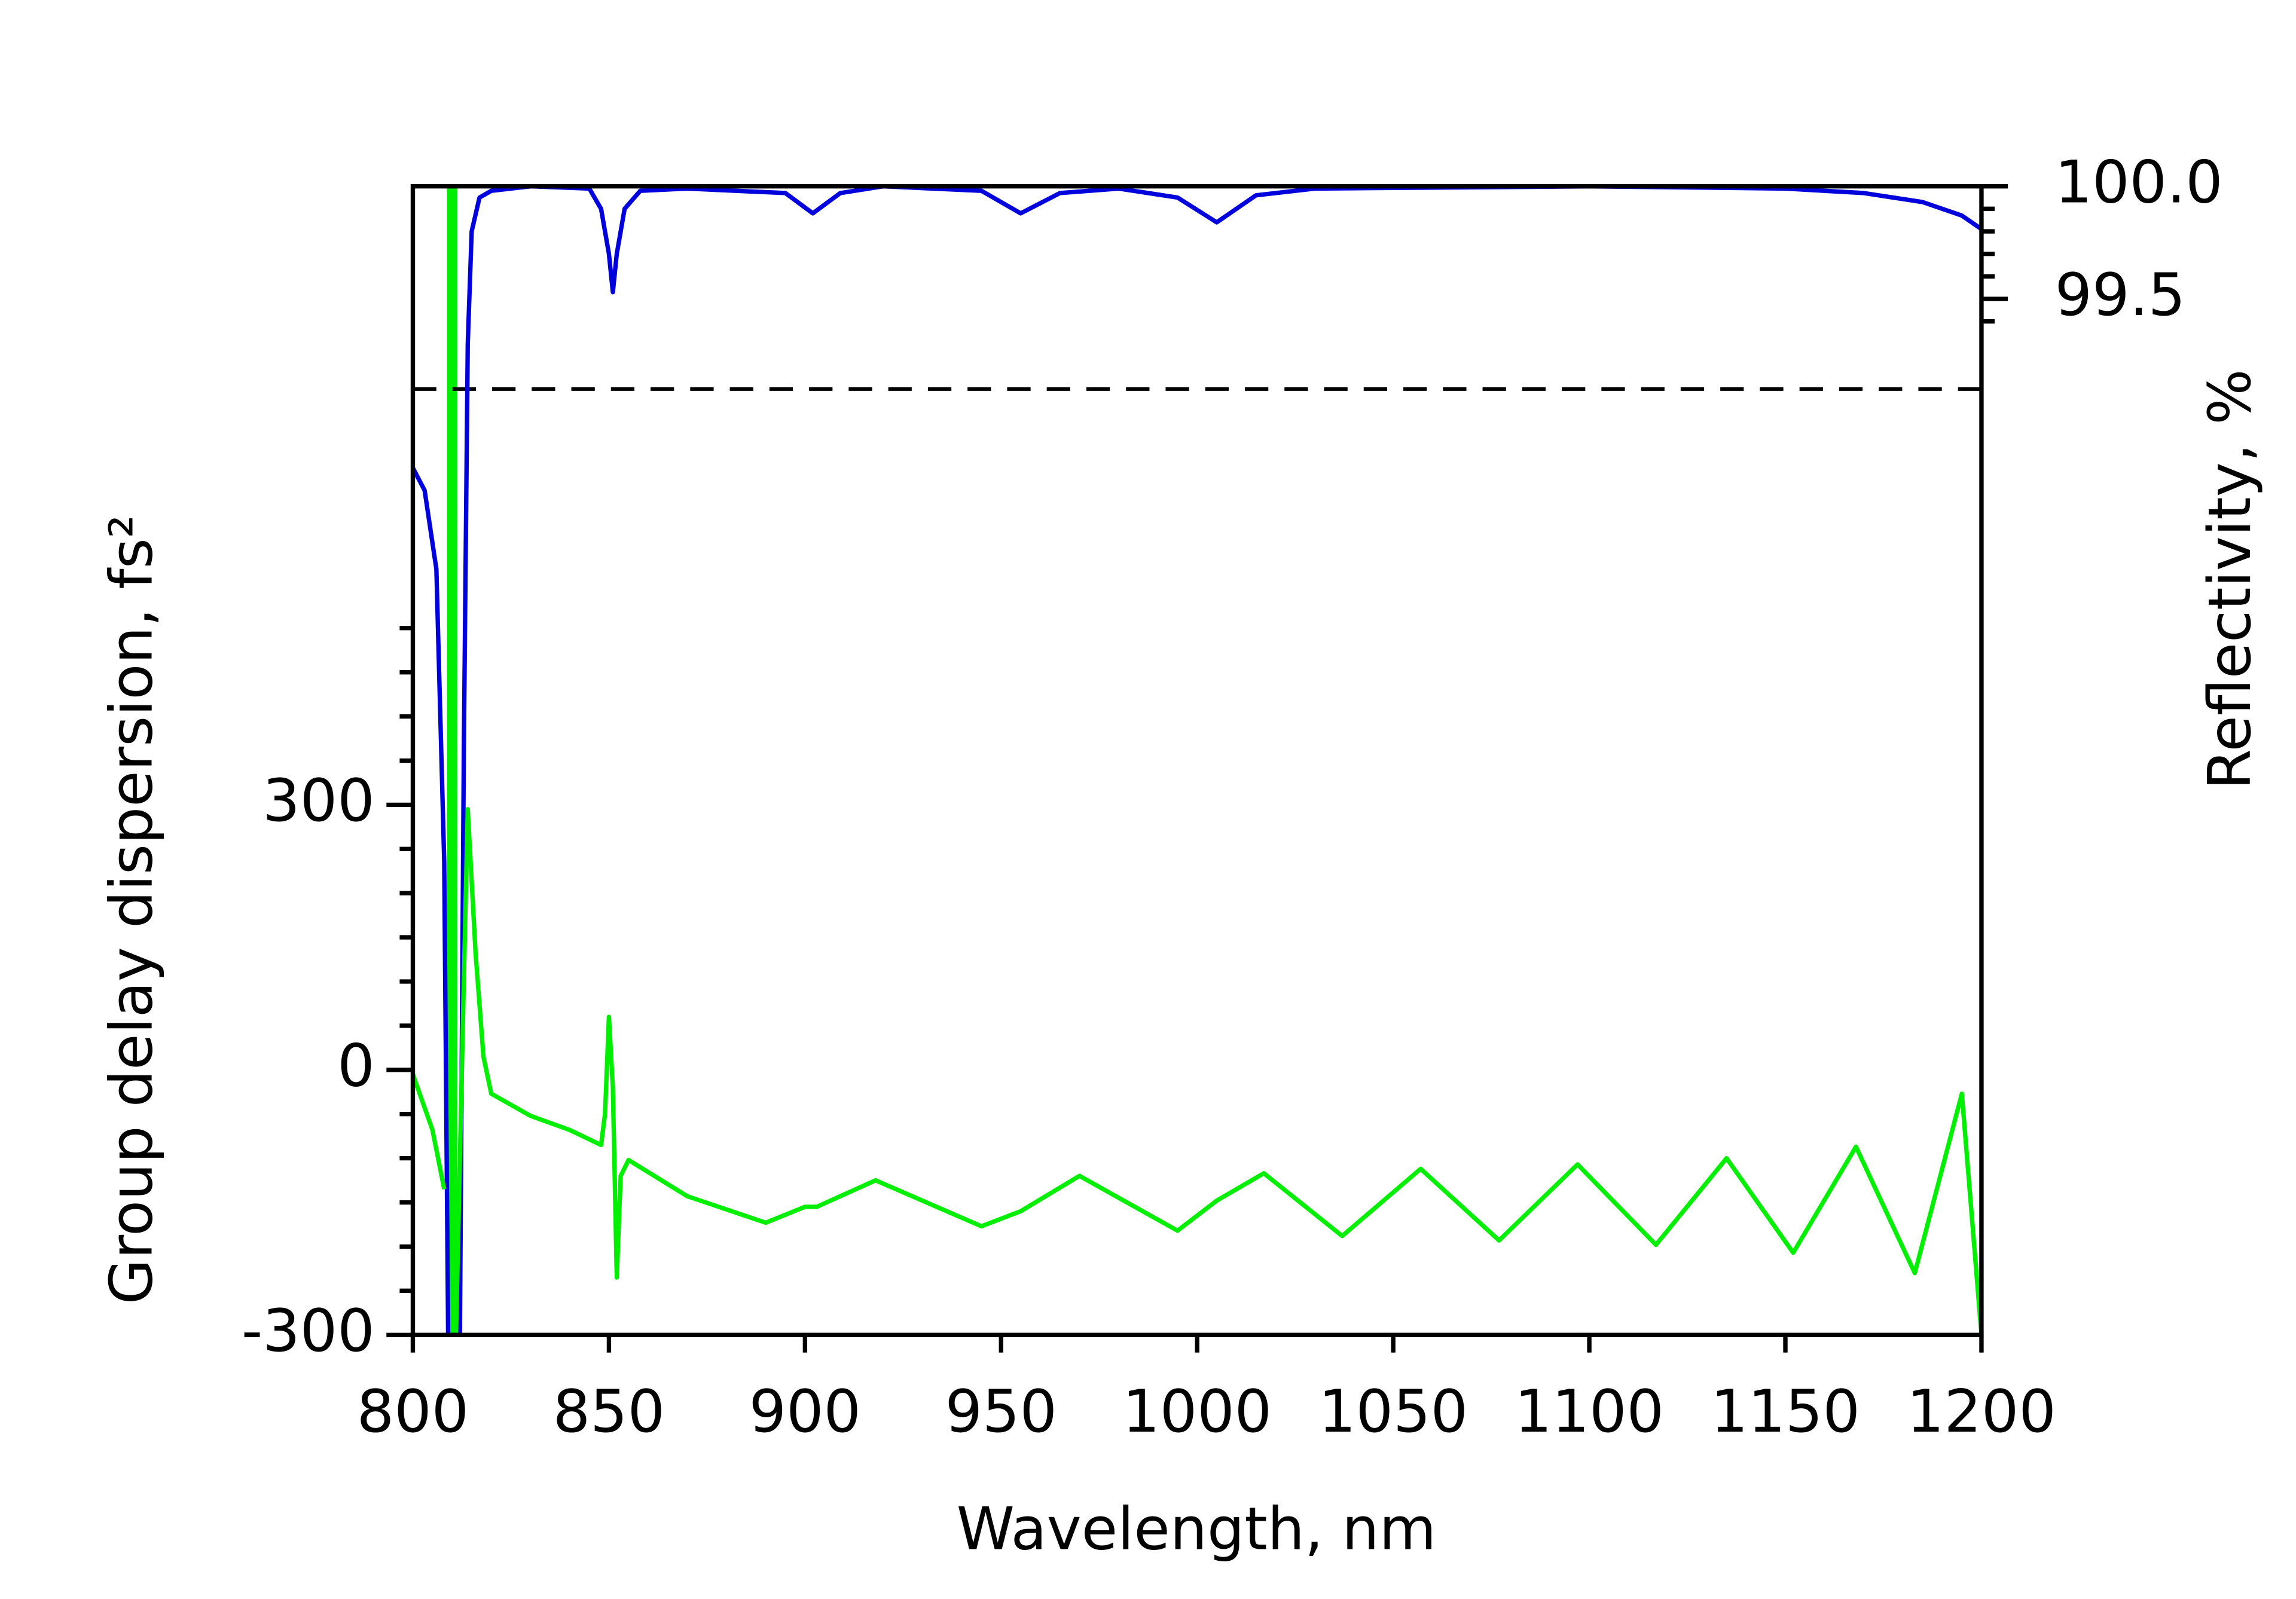 The width and height of the screenshot is (2296, 1599). Describe the element at coordinates (1981, 1412) in the screenshot. I see `x-tick-label: 1200` at that location.